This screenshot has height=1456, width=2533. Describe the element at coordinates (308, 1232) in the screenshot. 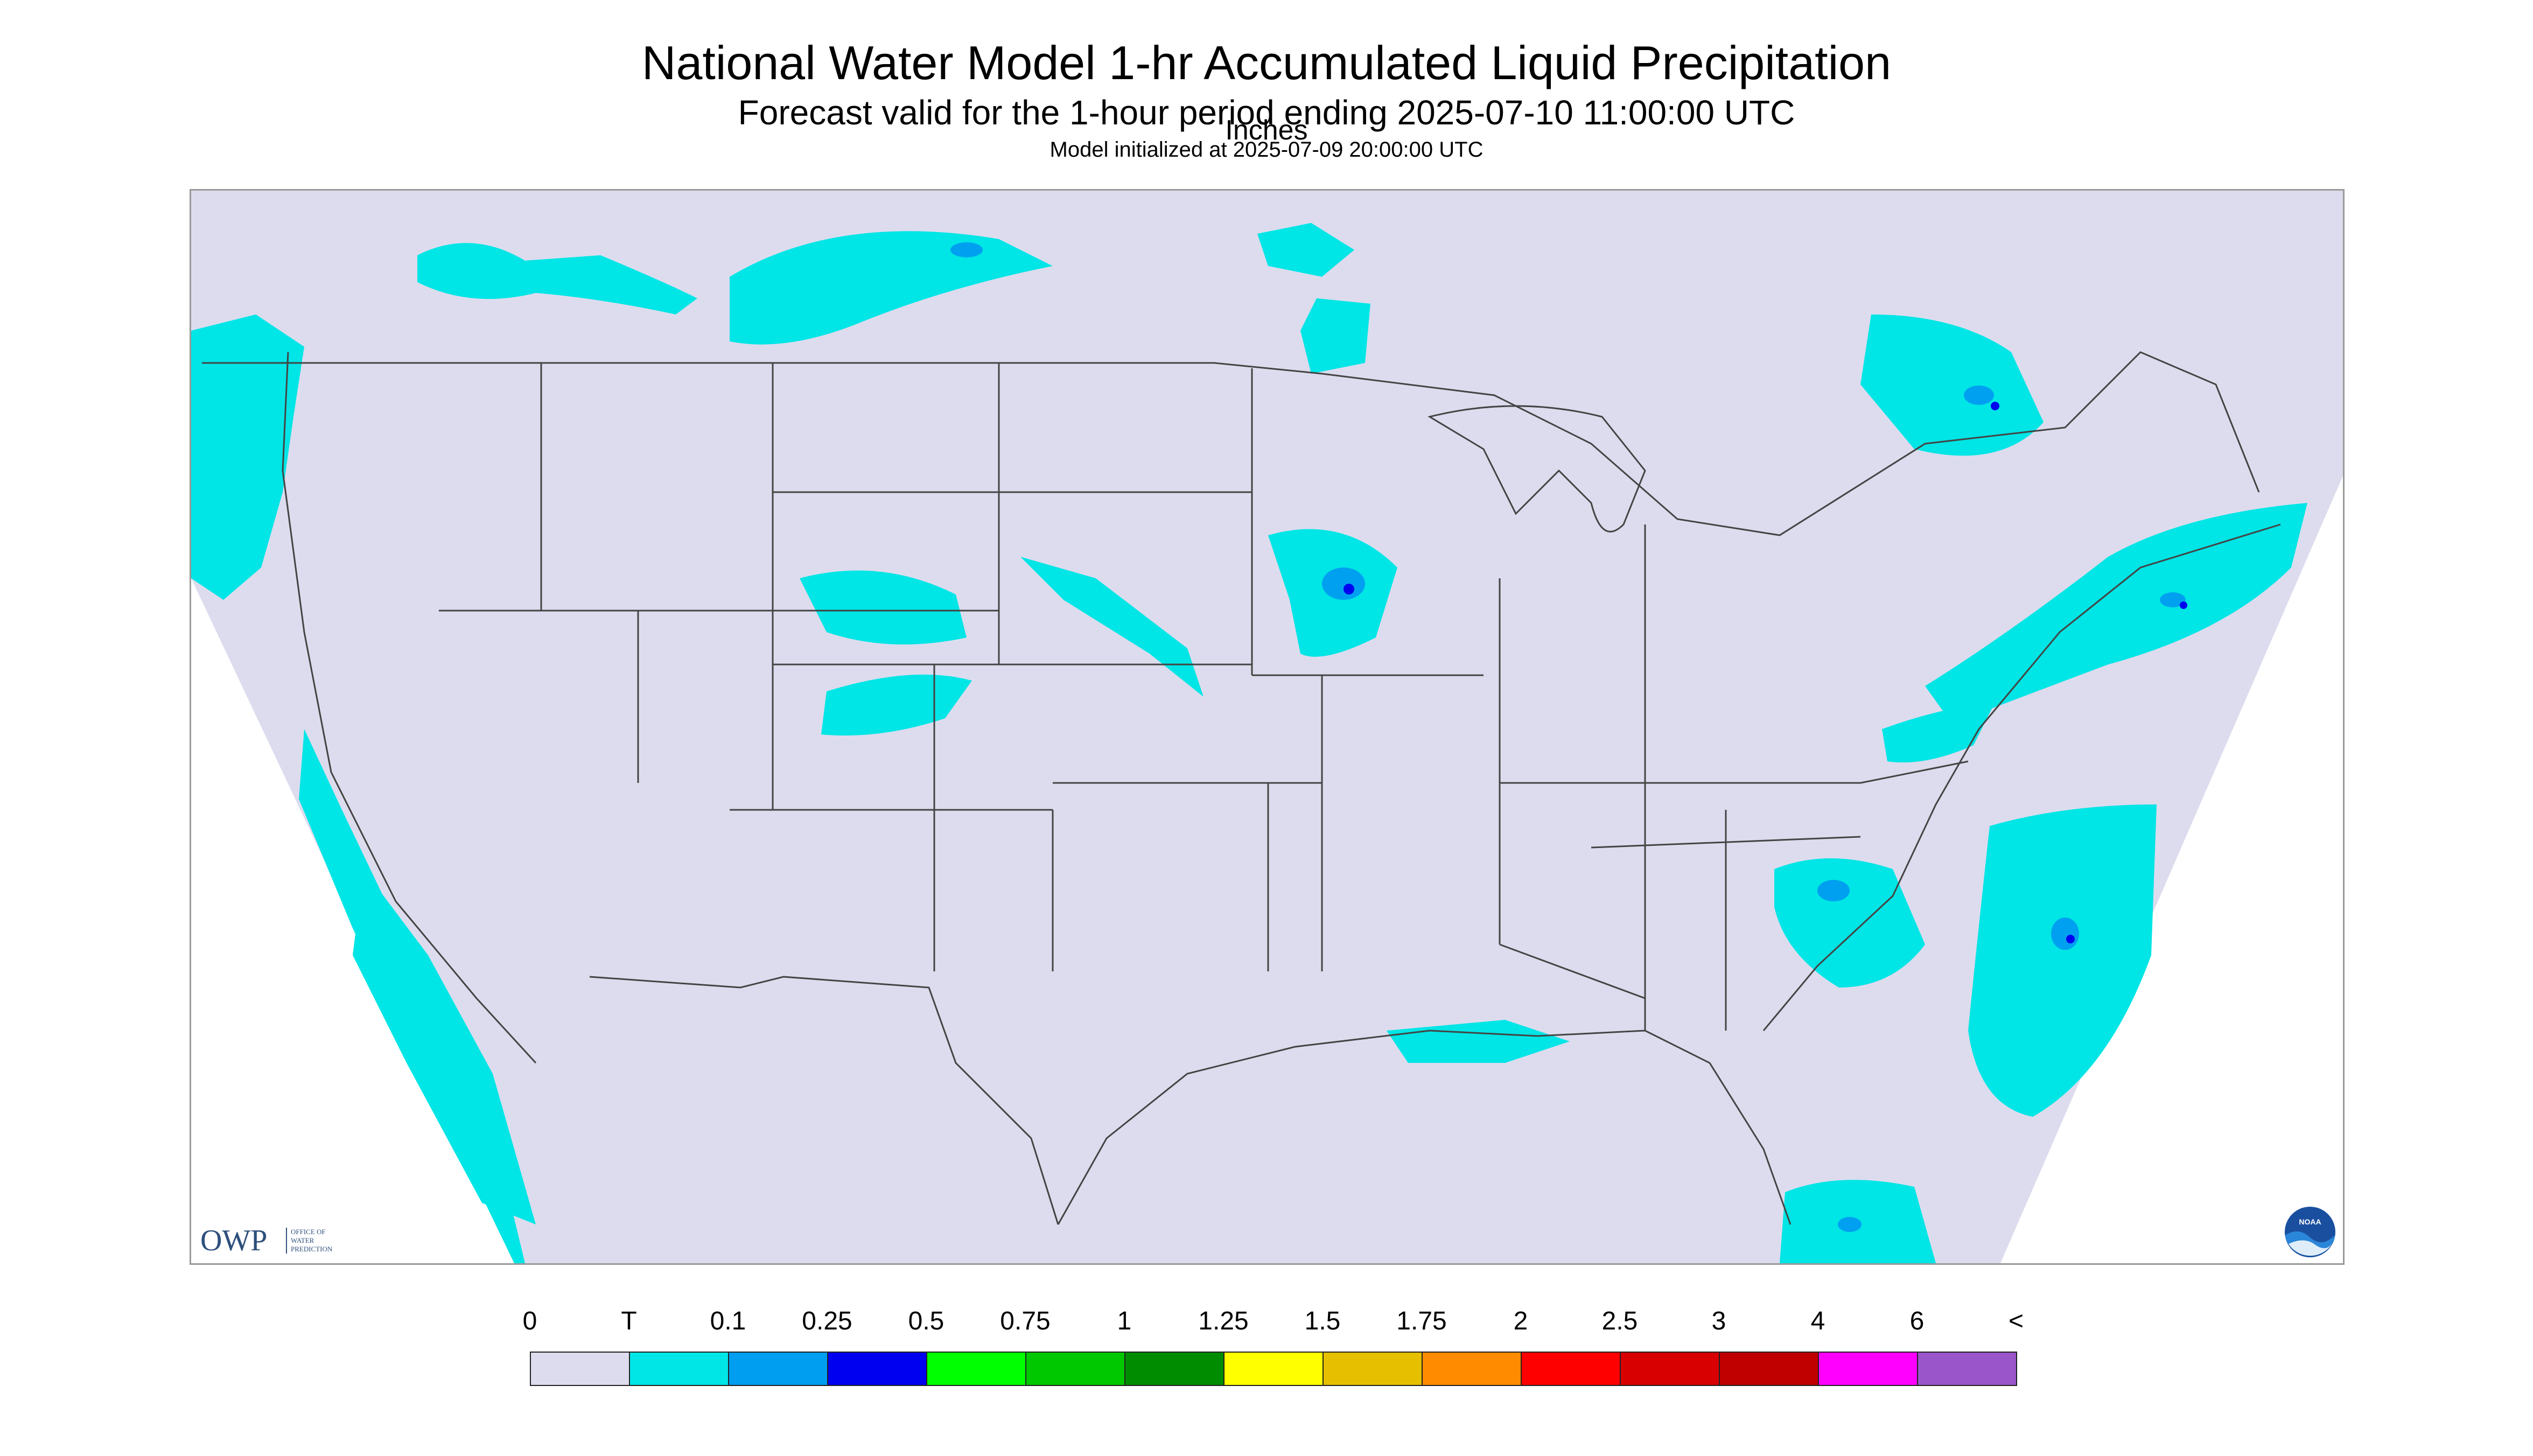

I see `owp-line1: OFFICE OF` at that location.